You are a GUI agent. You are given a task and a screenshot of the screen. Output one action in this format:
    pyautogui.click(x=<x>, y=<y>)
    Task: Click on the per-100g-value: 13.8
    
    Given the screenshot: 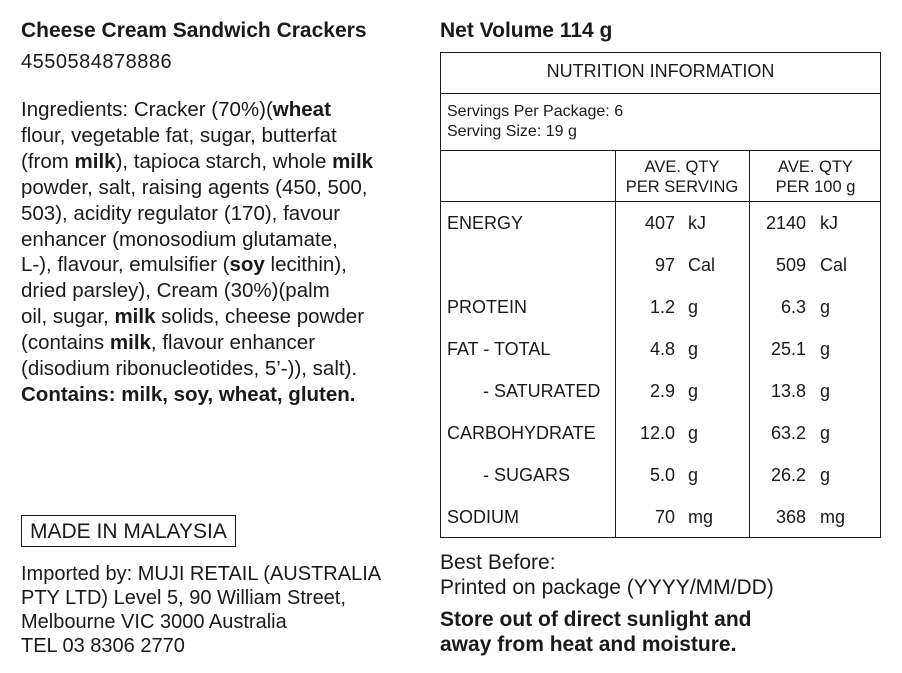 What is the action you would take?
    pyautogui.click(x=788, y=391)
    